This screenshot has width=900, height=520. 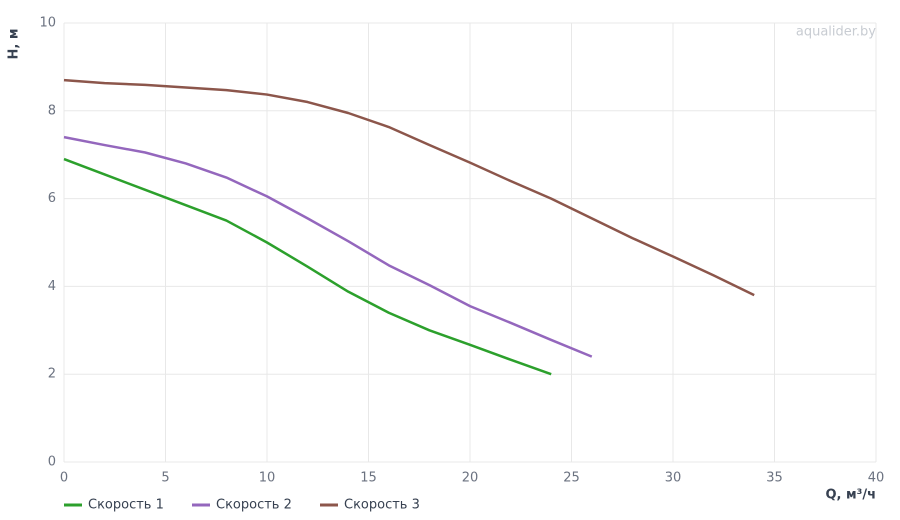 I want to click on watermark: aqualider.by, so click(x=836, y=32).